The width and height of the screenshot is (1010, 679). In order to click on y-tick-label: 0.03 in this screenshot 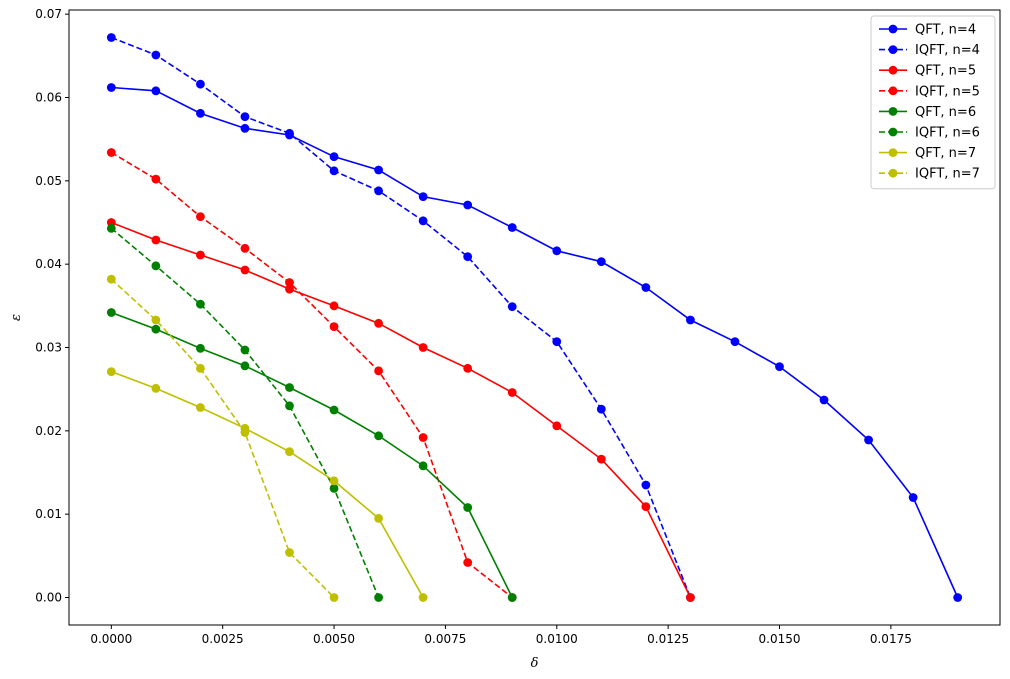, I will do `click(48, 348)`.